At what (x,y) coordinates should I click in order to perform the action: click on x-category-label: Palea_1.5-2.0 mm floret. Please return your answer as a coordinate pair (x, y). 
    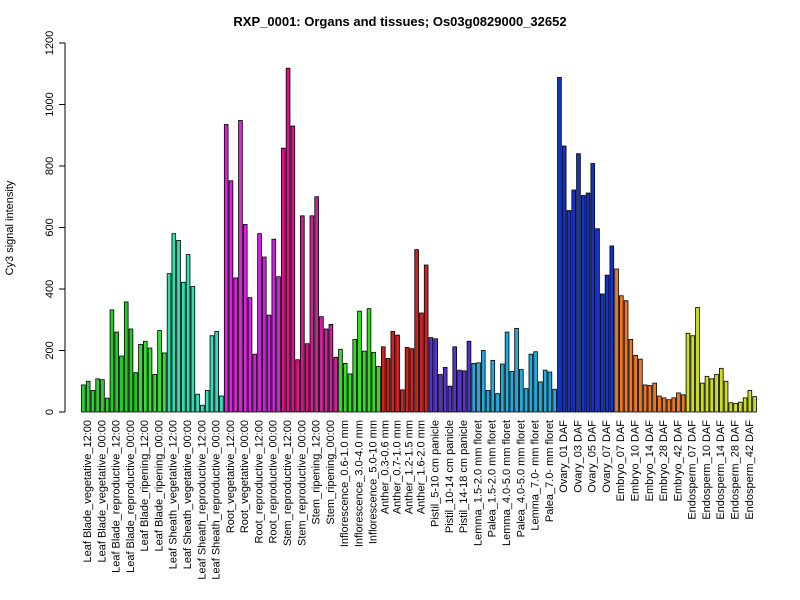
    Looking at the image, I should click on (493, 478).